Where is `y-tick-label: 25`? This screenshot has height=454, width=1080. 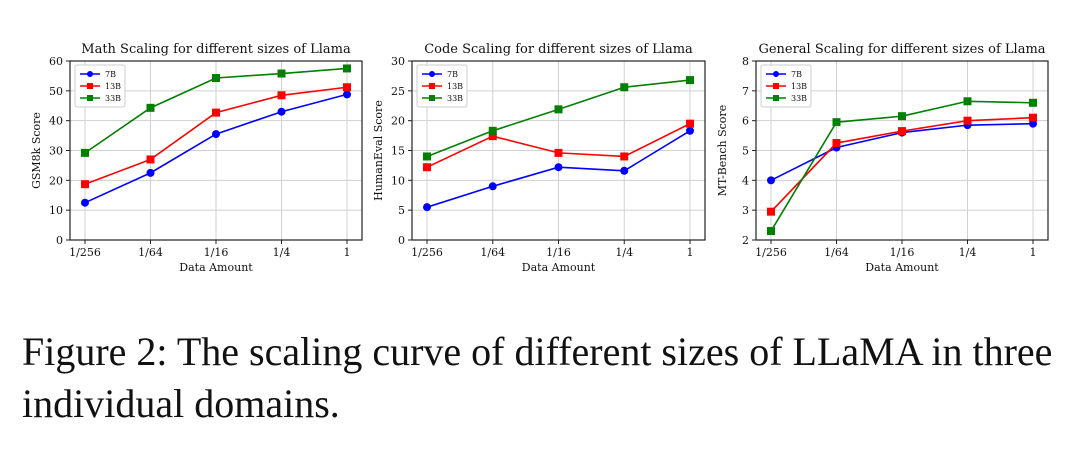 y-tick-label: 25 is located at coordinates (398, 91).